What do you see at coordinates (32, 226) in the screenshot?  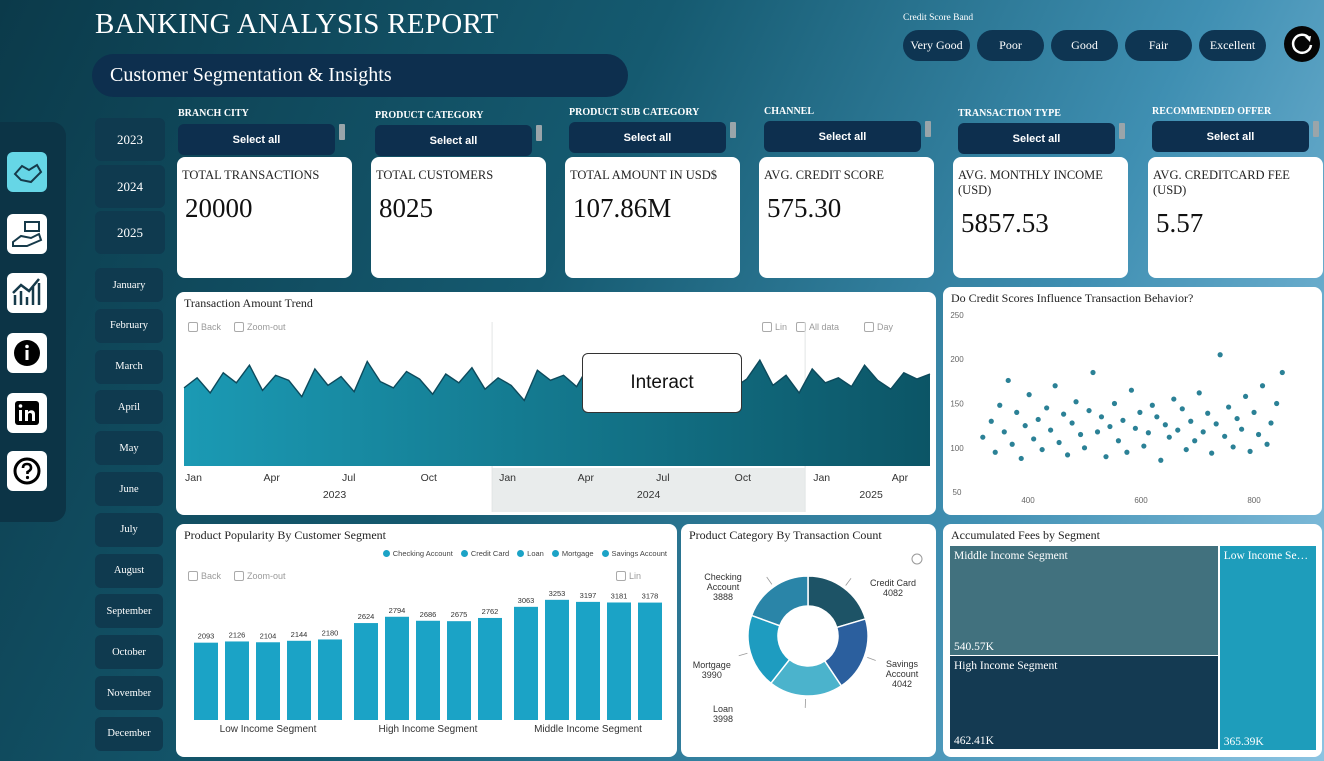 I see `bill` at bounding box center [32, 226].